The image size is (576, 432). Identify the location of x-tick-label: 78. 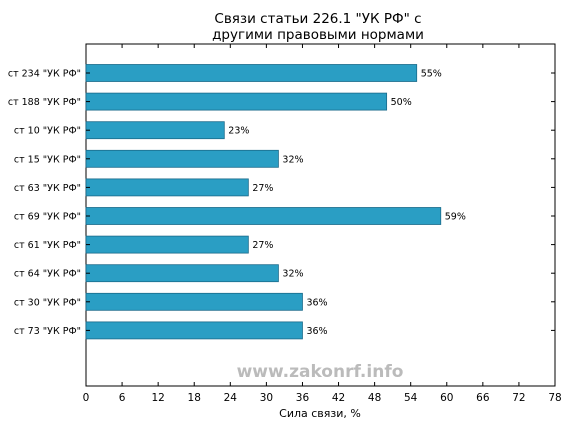
(554, 398).